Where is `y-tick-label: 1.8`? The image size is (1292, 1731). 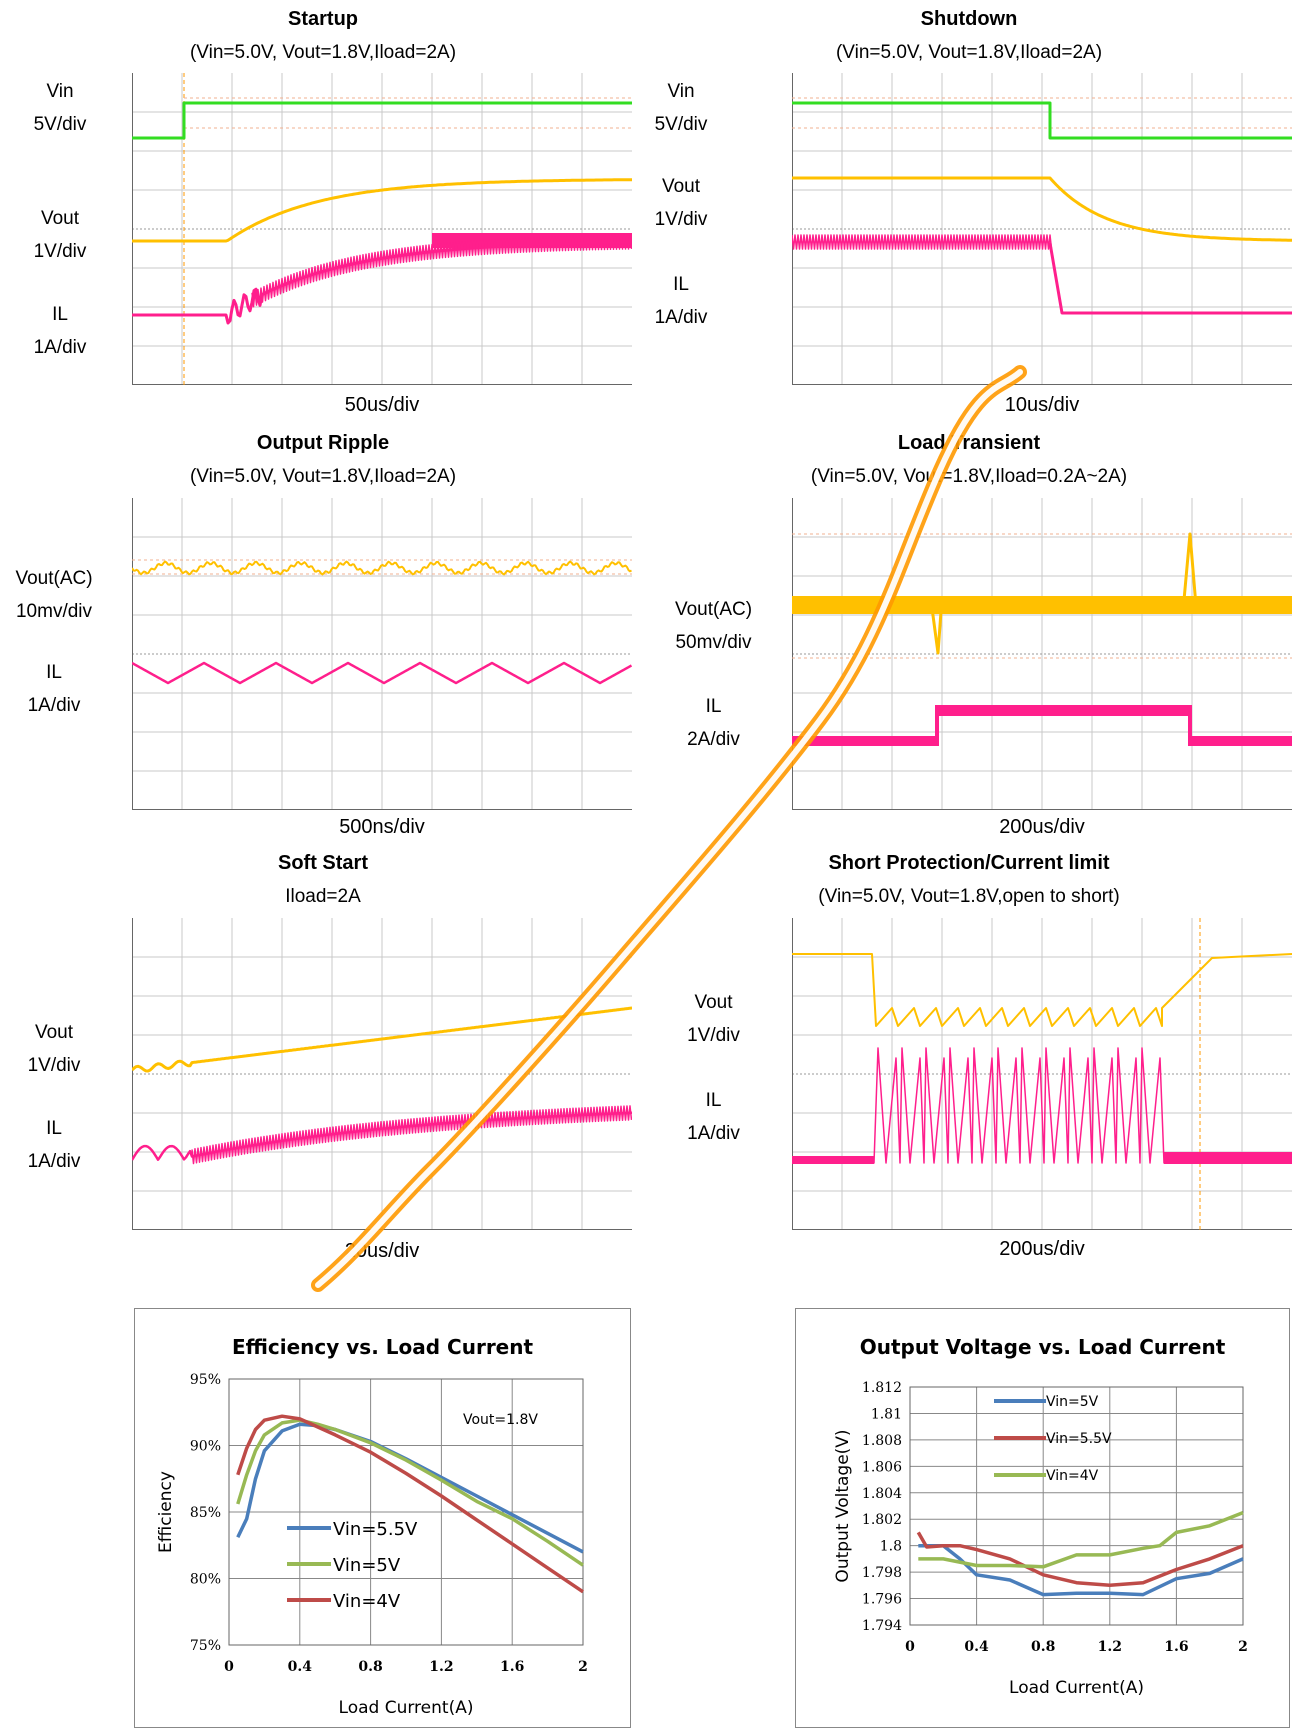 y-tick-label: 1.8 is located at coordinates (891, 1547).